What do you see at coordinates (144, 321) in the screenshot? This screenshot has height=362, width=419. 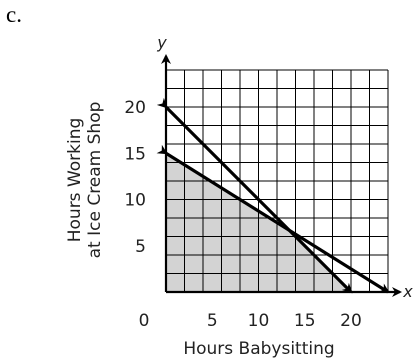 I see `x-tick-label: 0` at bounding box center [144, 321].